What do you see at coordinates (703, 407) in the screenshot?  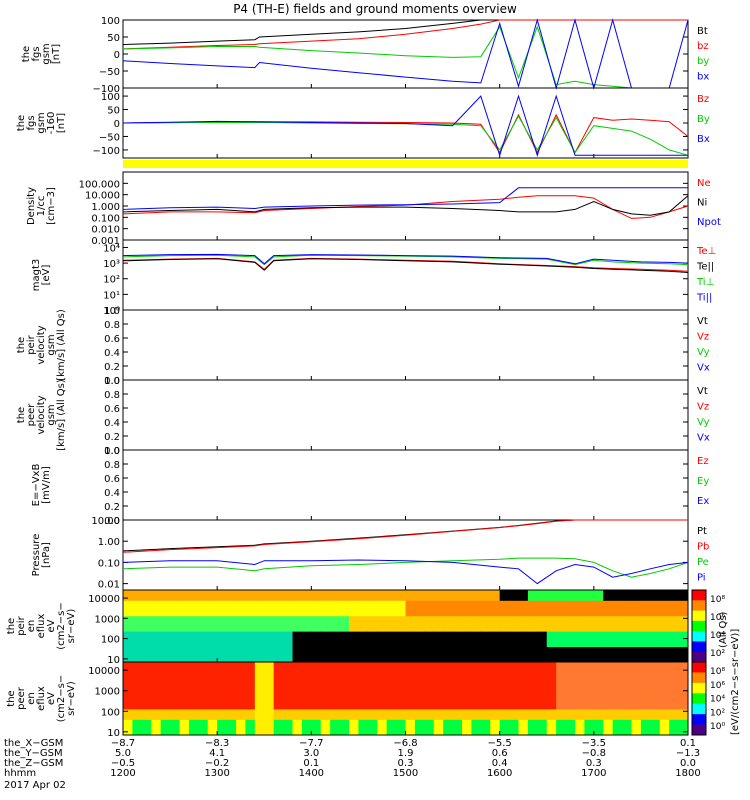 I see `legend-Vz: Vz` at bounding box center [703, 407].